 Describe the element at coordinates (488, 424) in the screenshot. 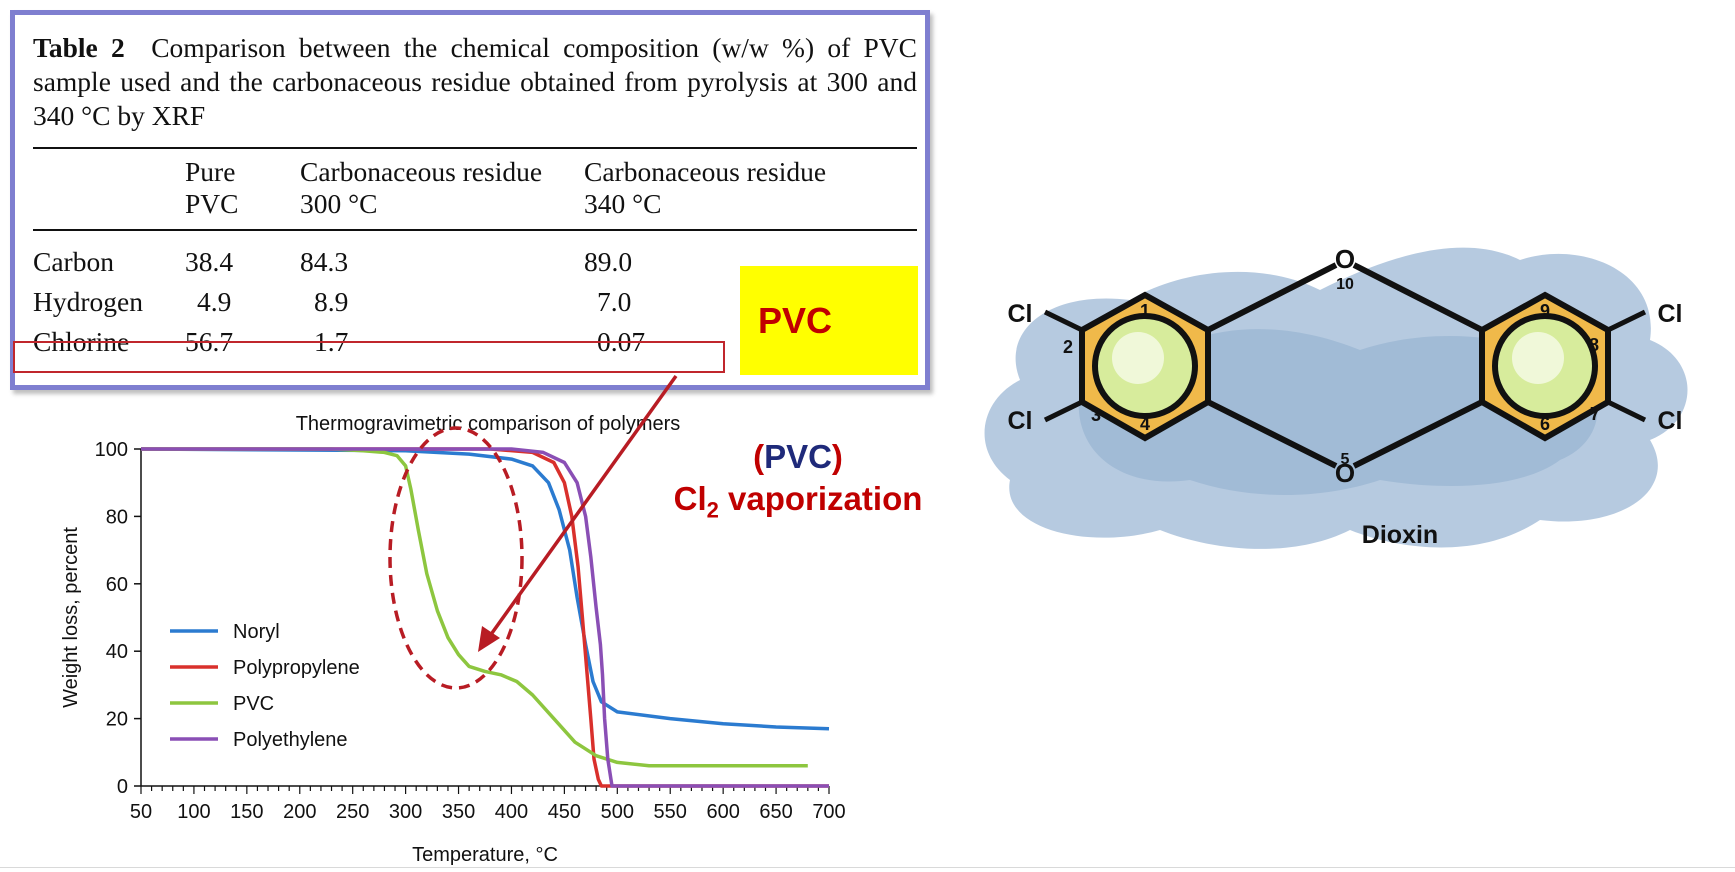

I see `chart-title: Thermogravimetric comparison of polymers` at that location.